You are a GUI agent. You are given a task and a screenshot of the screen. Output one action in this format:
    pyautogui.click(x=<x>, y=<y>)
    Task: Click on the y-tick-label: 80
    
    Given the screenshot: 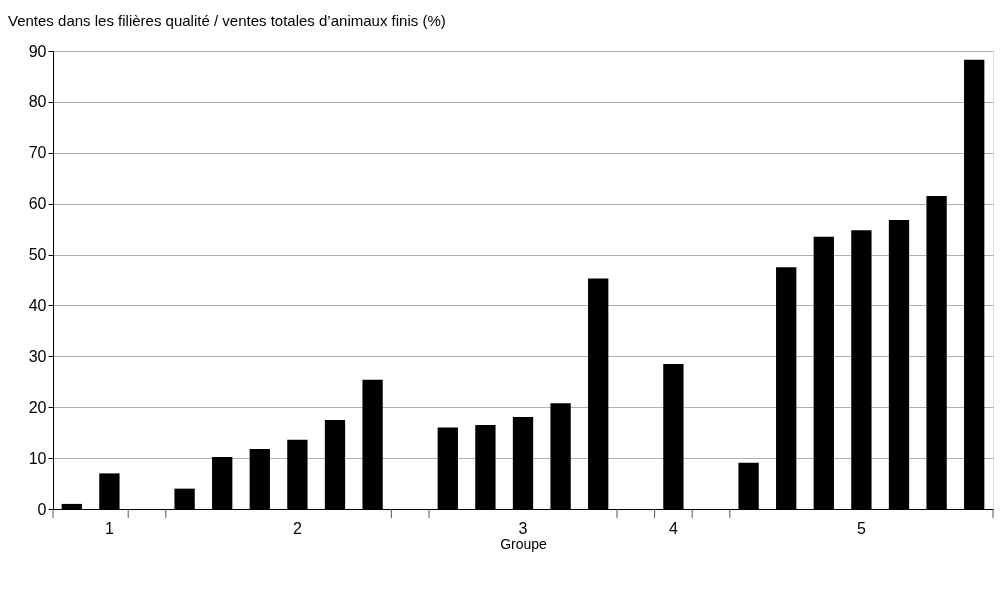 What is the action you would take?
    pyautogui.click(x=37, y=102)
    